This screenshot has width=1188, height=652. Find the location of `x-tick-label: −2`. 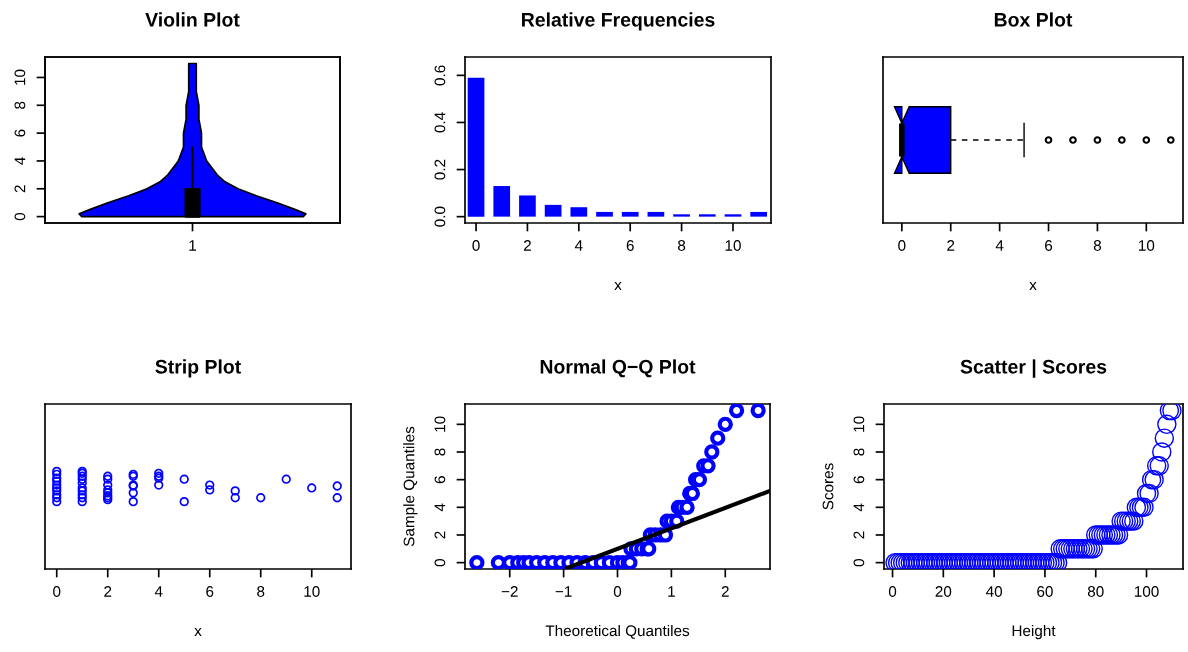

x-tick-label: −2 is located at coordinates (509, 591).